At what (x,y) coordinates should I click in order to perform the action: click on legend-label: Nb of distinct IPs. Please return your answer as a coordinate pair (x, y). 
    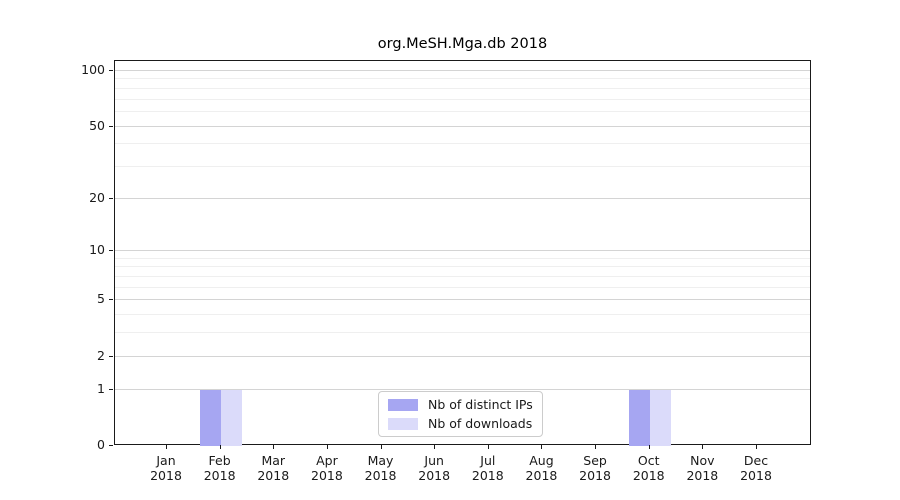
    Looking at the image, I should click on (480, 404).